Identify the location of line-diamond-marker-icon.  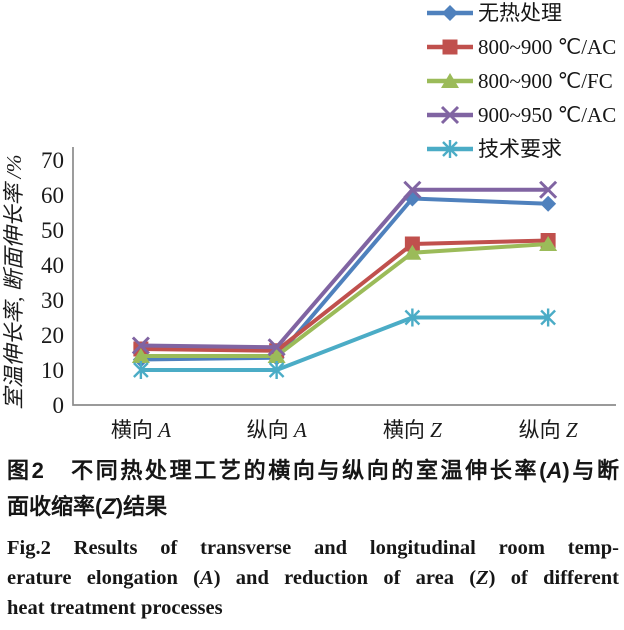
(450, 13).